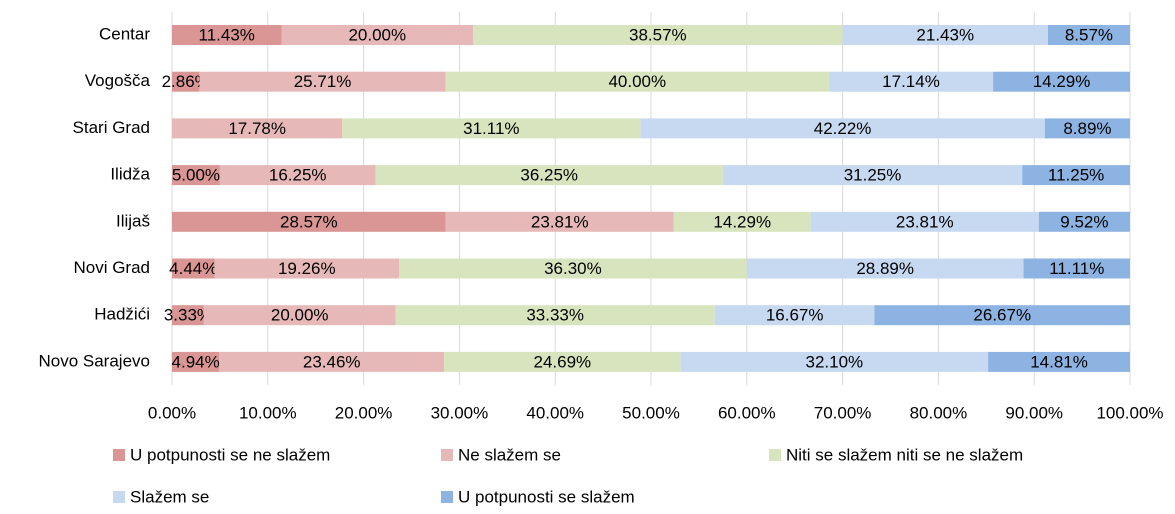 The width and height of the screenshot is (1175, 514). I want to click on data-label: 11.11%, so click(1076, 268).